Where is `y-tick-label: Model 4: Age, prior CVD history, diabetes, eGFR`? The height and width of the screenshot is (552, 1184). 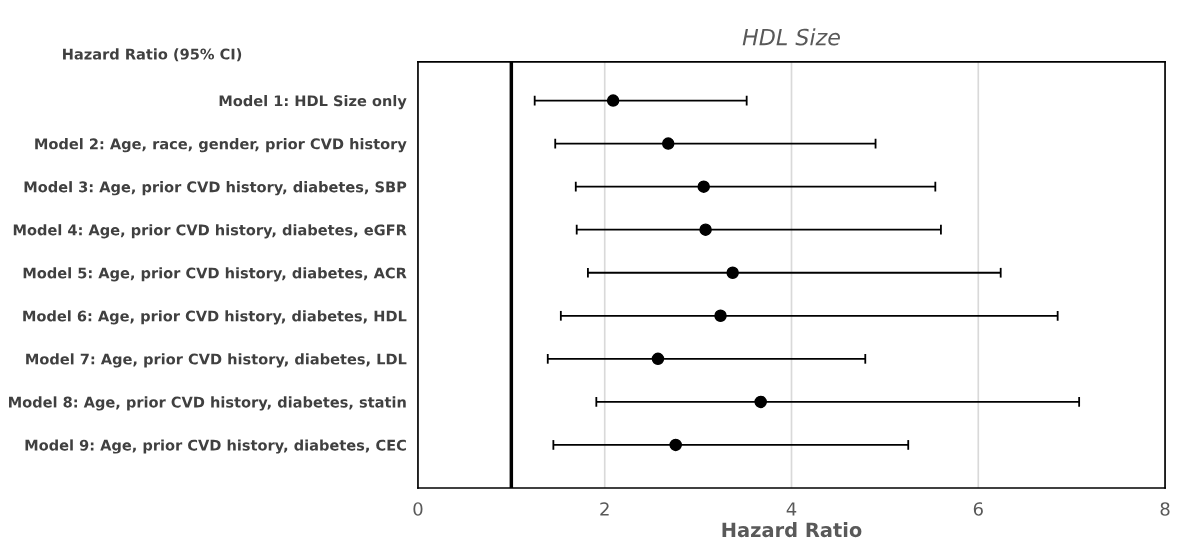
y-tick-label: Model 4: Age, prior CVD history, diabetes, eGFR is located at coordinates (210, 231).